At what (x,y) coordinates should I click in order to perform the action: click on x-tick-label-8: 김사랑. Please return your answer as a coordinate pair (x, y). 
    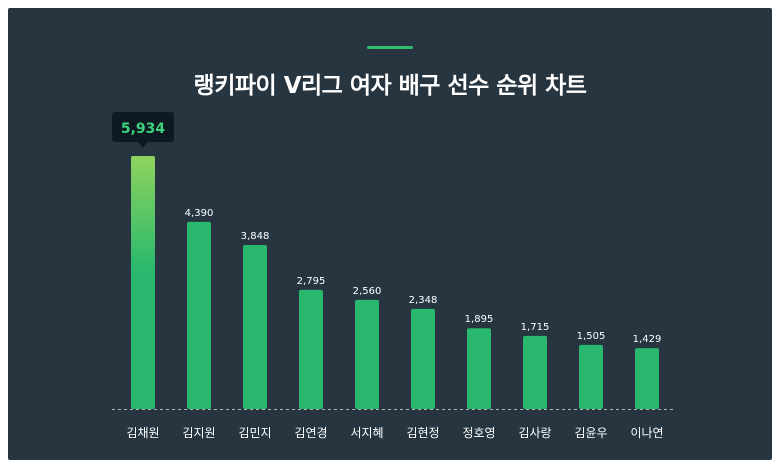
    Looking at the image, I should click on (534, 433).